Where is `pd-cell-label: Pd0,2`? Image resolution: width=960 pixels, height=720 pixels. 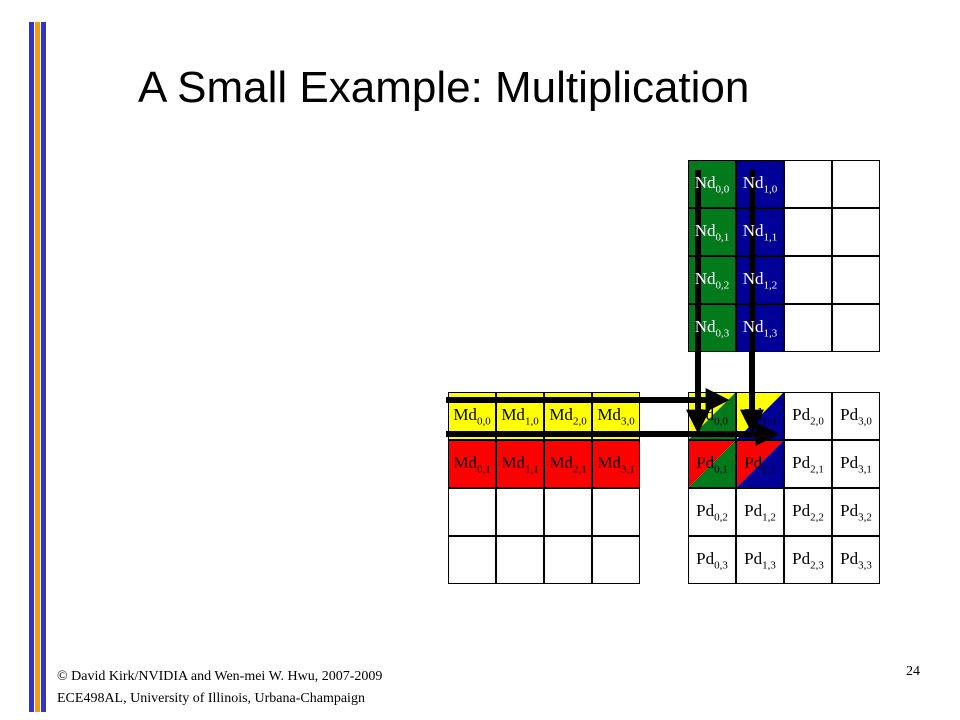
pd-cell-label: Pd0,2 is located at coordinates (712, 512).